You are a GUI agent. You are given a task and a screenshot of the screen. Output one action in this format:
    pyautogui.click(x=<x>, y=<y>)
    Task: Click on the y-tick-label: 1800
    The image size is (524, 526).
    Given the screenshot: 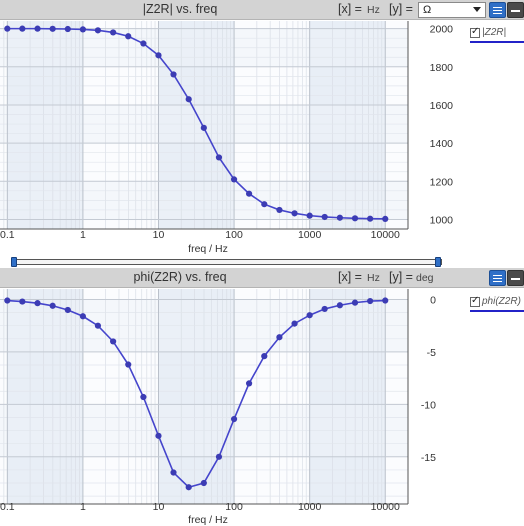 What is the action you would take?
    pyautogui.click(x=442, y=68)
    